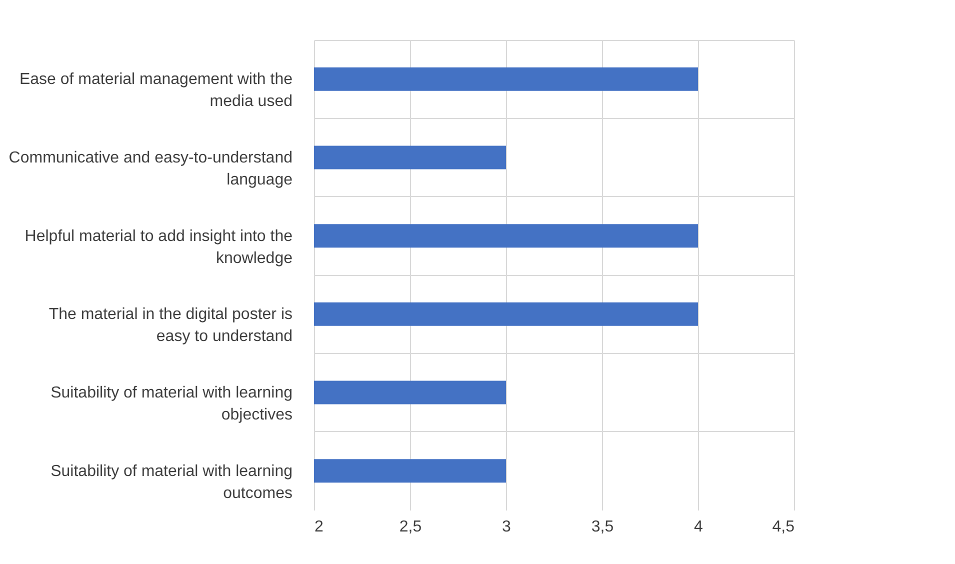 The width and height of the screenshot is (955, 564). Describe the element at coordinates (171, 482) in the screenshot. I see `y-tick-label: Suitability of material with learning outcomes` at that location.